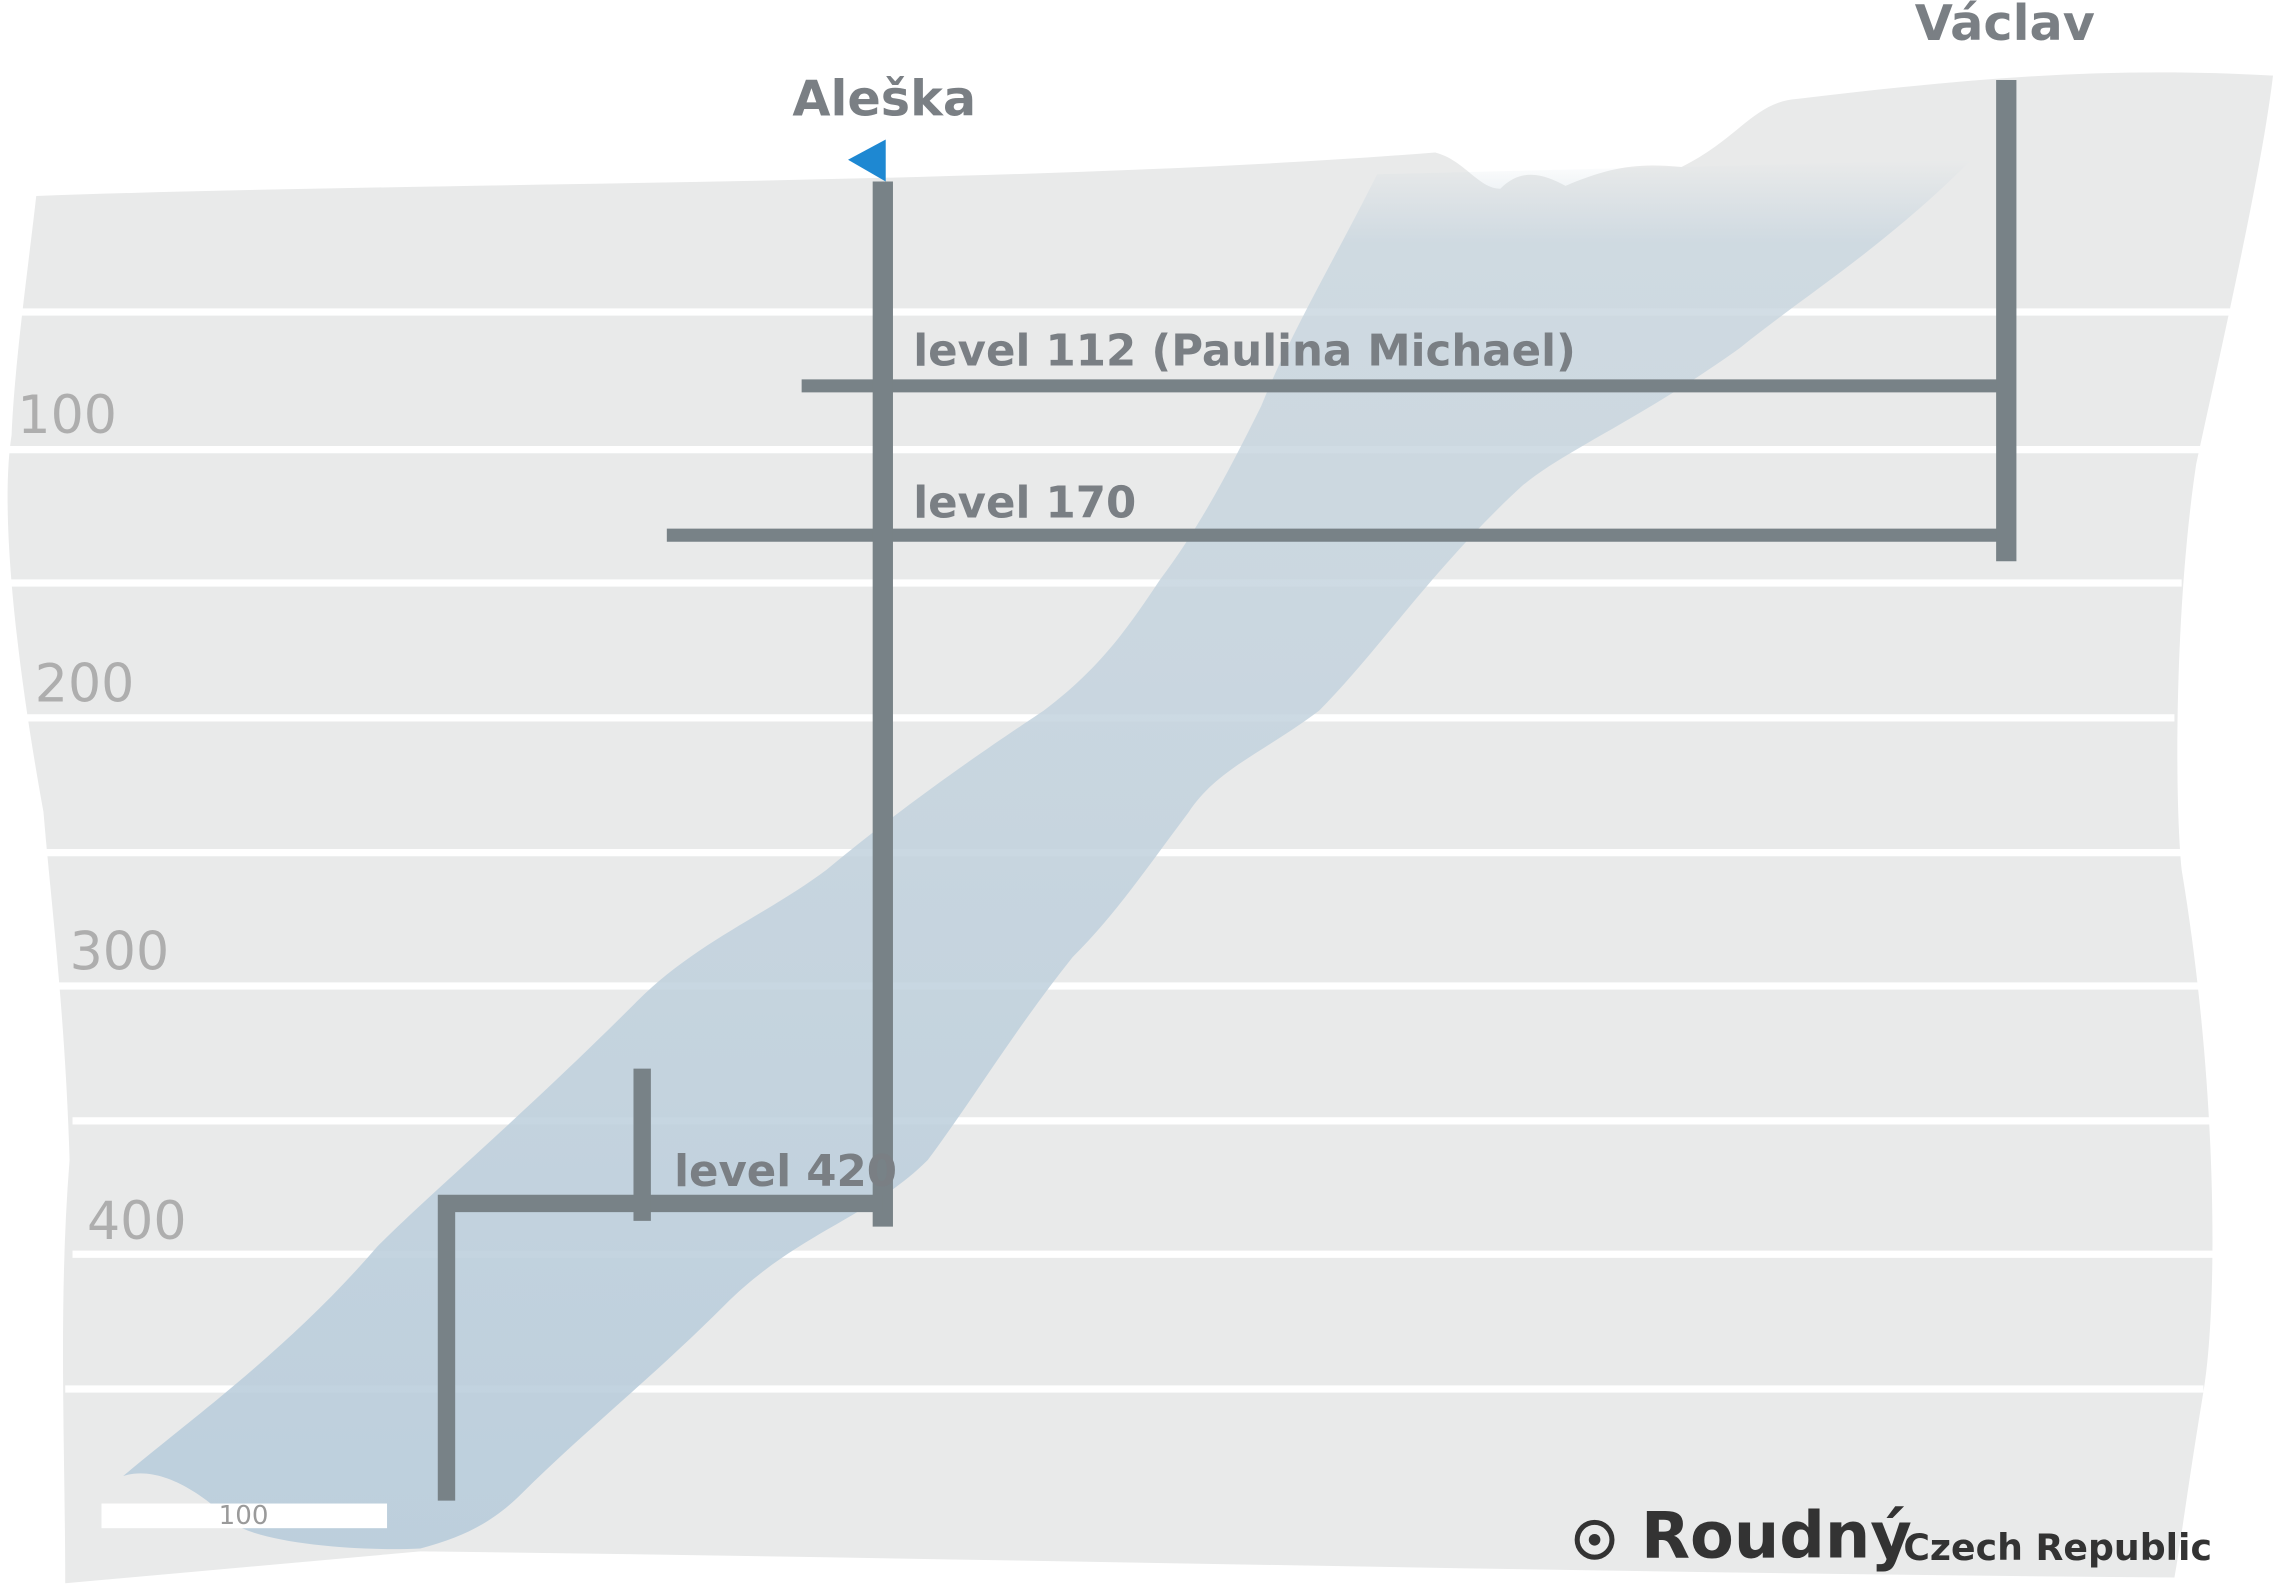 Image resolution: width=2273 pixels, height=1585 pixels. I want to click on depth-label: 100, so click(67, 416).